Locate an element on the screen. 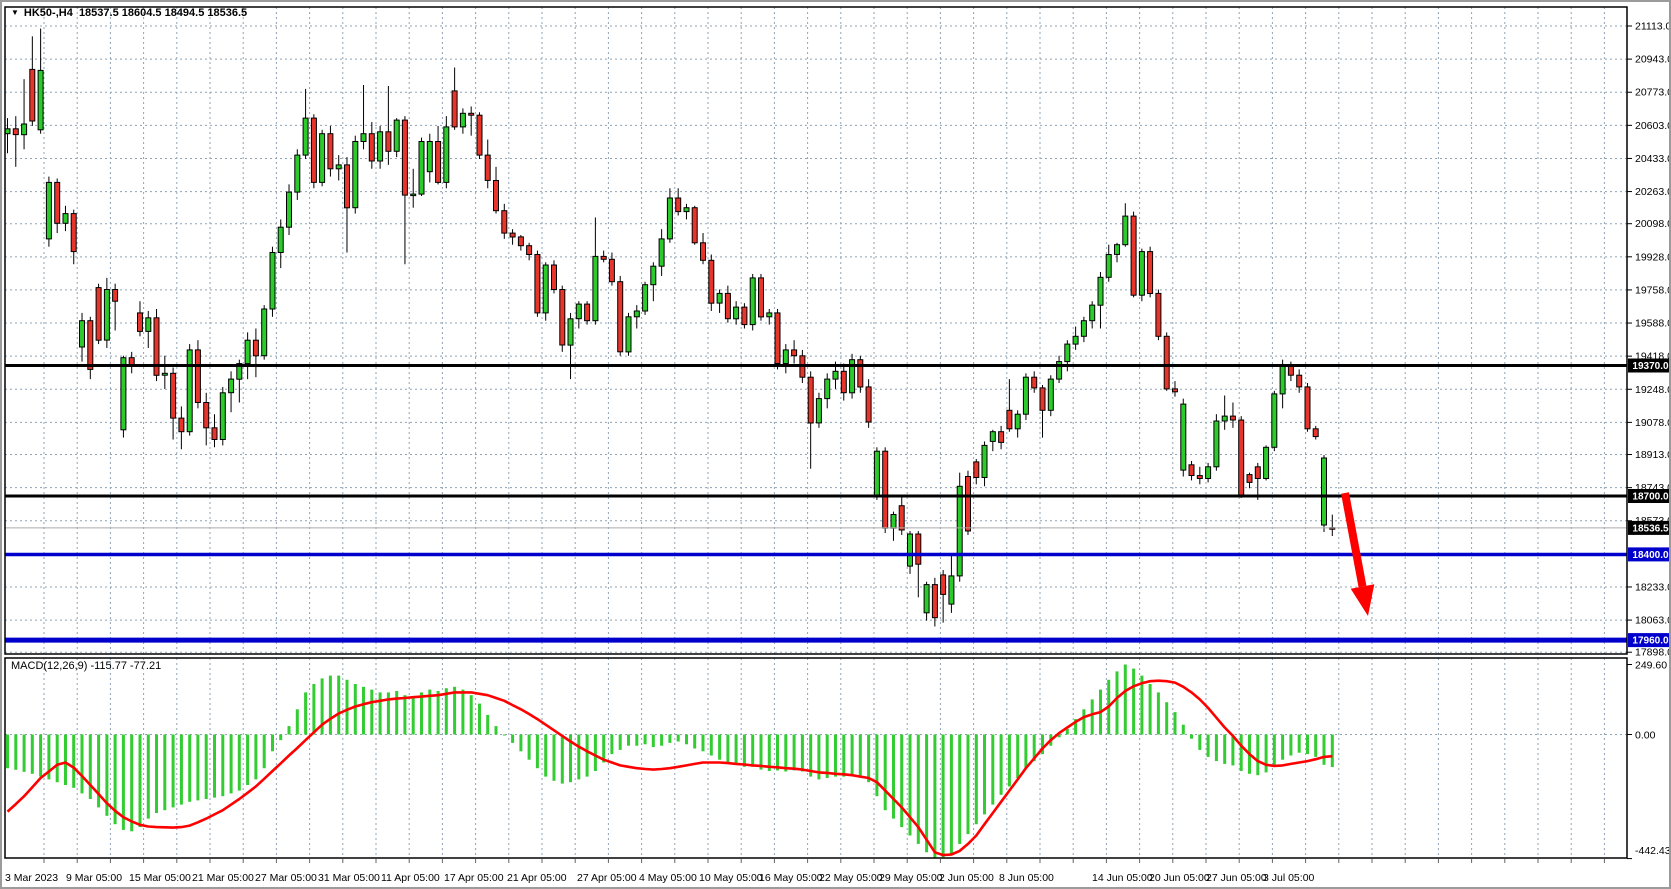  svg-text: 20433.0 is located at coordinates (1653, 159).